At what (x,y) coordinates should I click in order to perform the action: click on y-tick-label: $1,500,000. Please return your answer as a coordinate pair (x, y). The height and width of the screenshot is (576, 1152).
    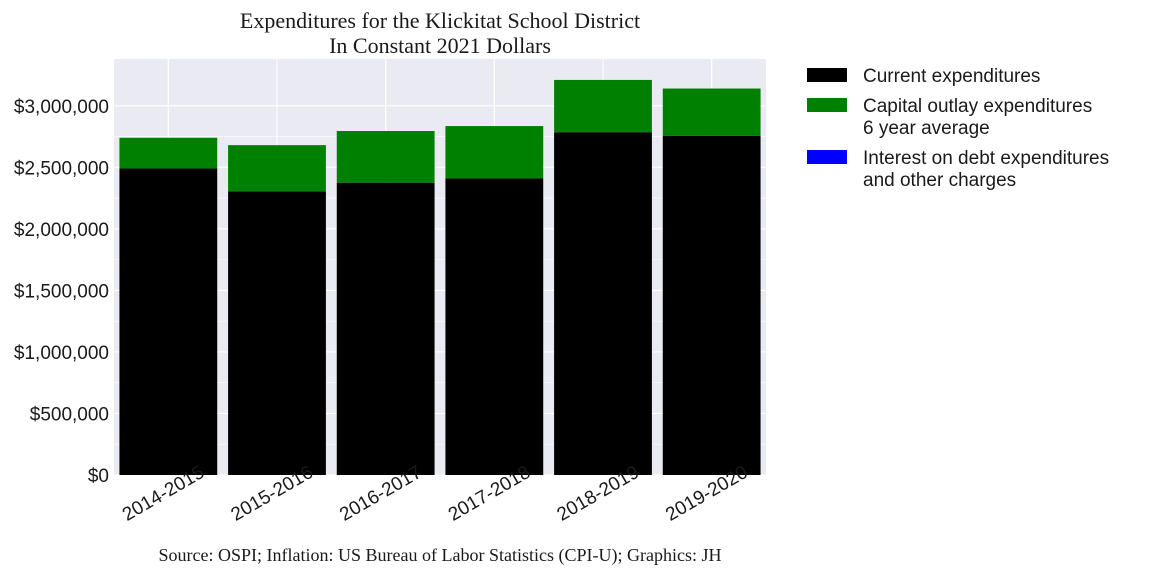
    Looking at the image, I should click on (61, 291).